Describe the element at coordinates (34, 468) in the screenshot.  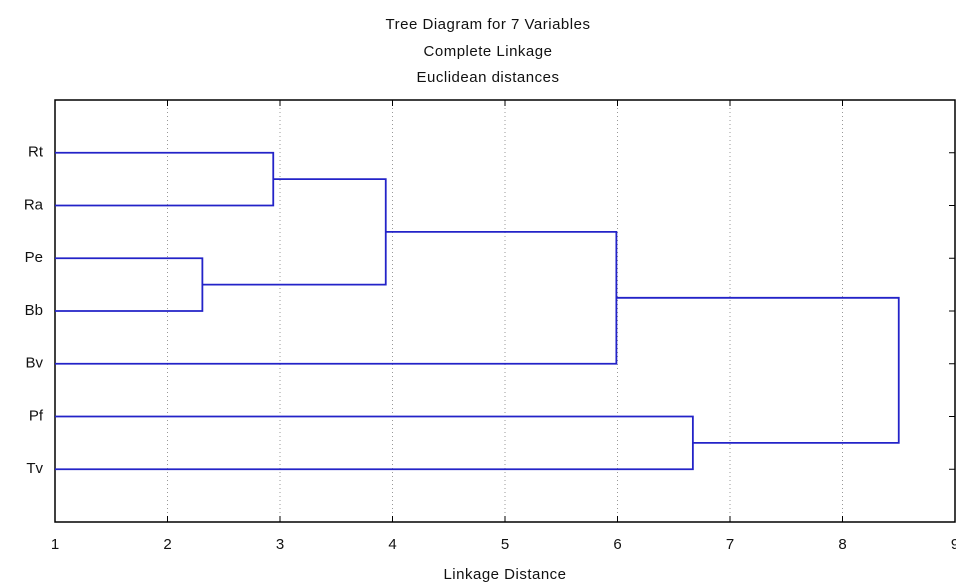
I see `leaf-label: Tv` at that location.